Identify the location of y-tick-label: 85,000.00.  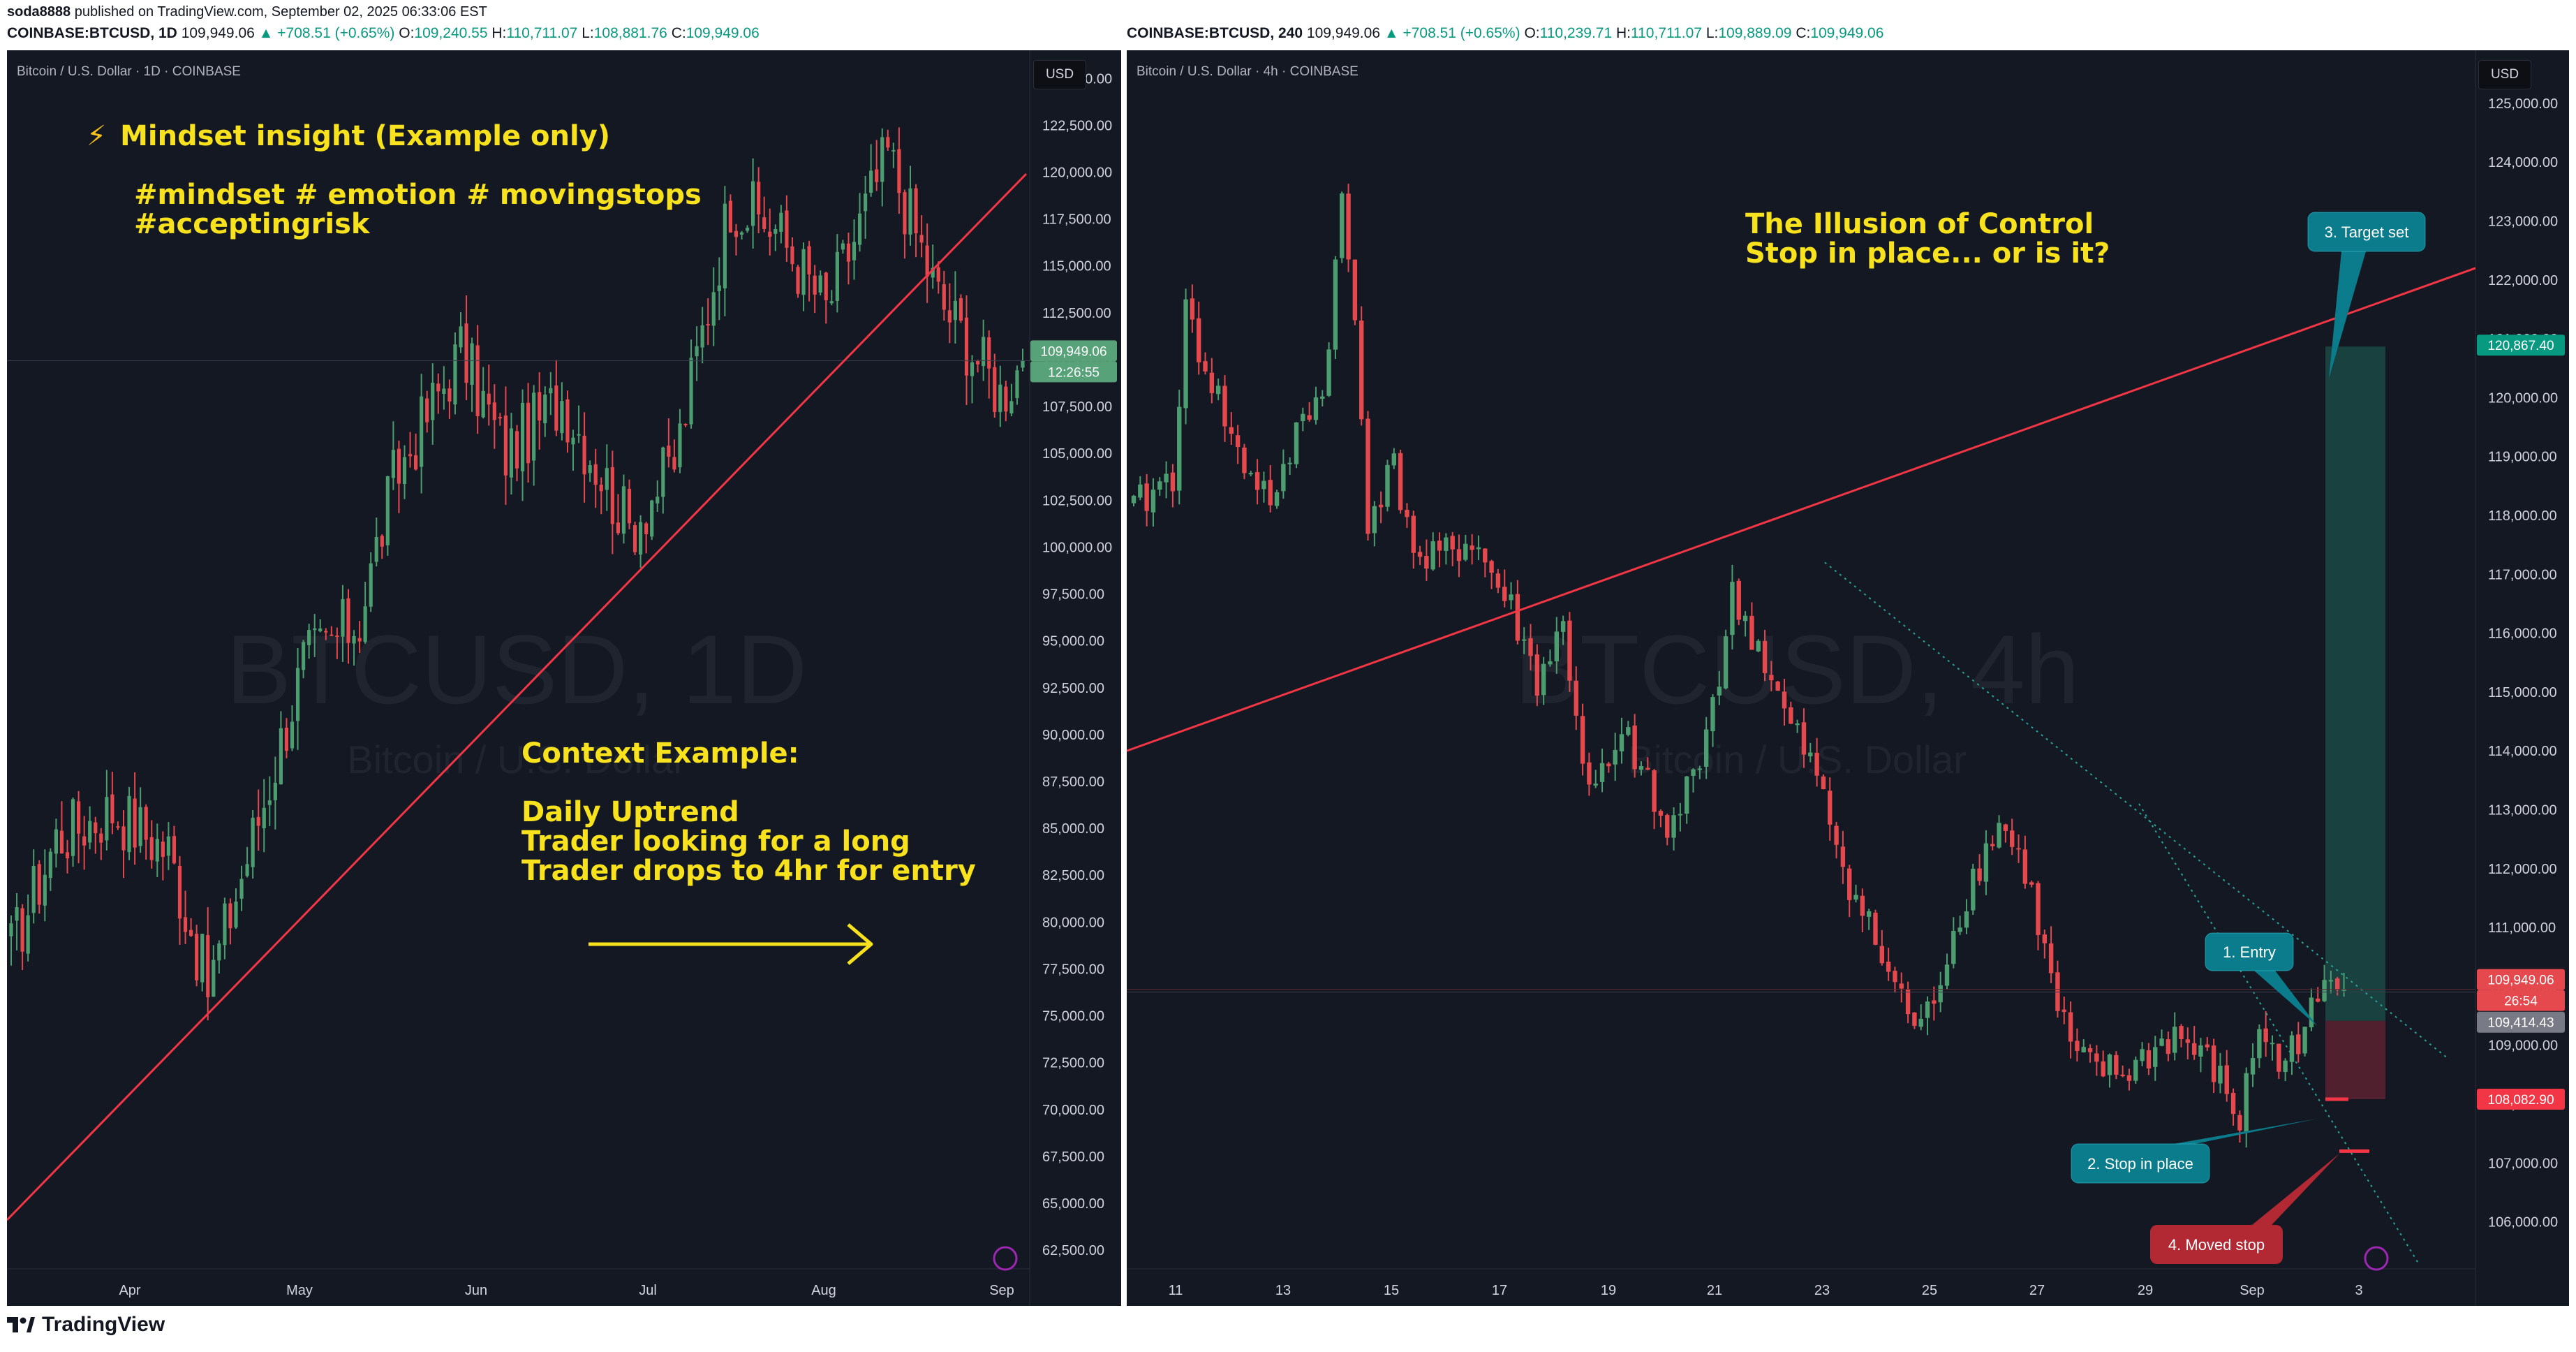
(1073, 829).